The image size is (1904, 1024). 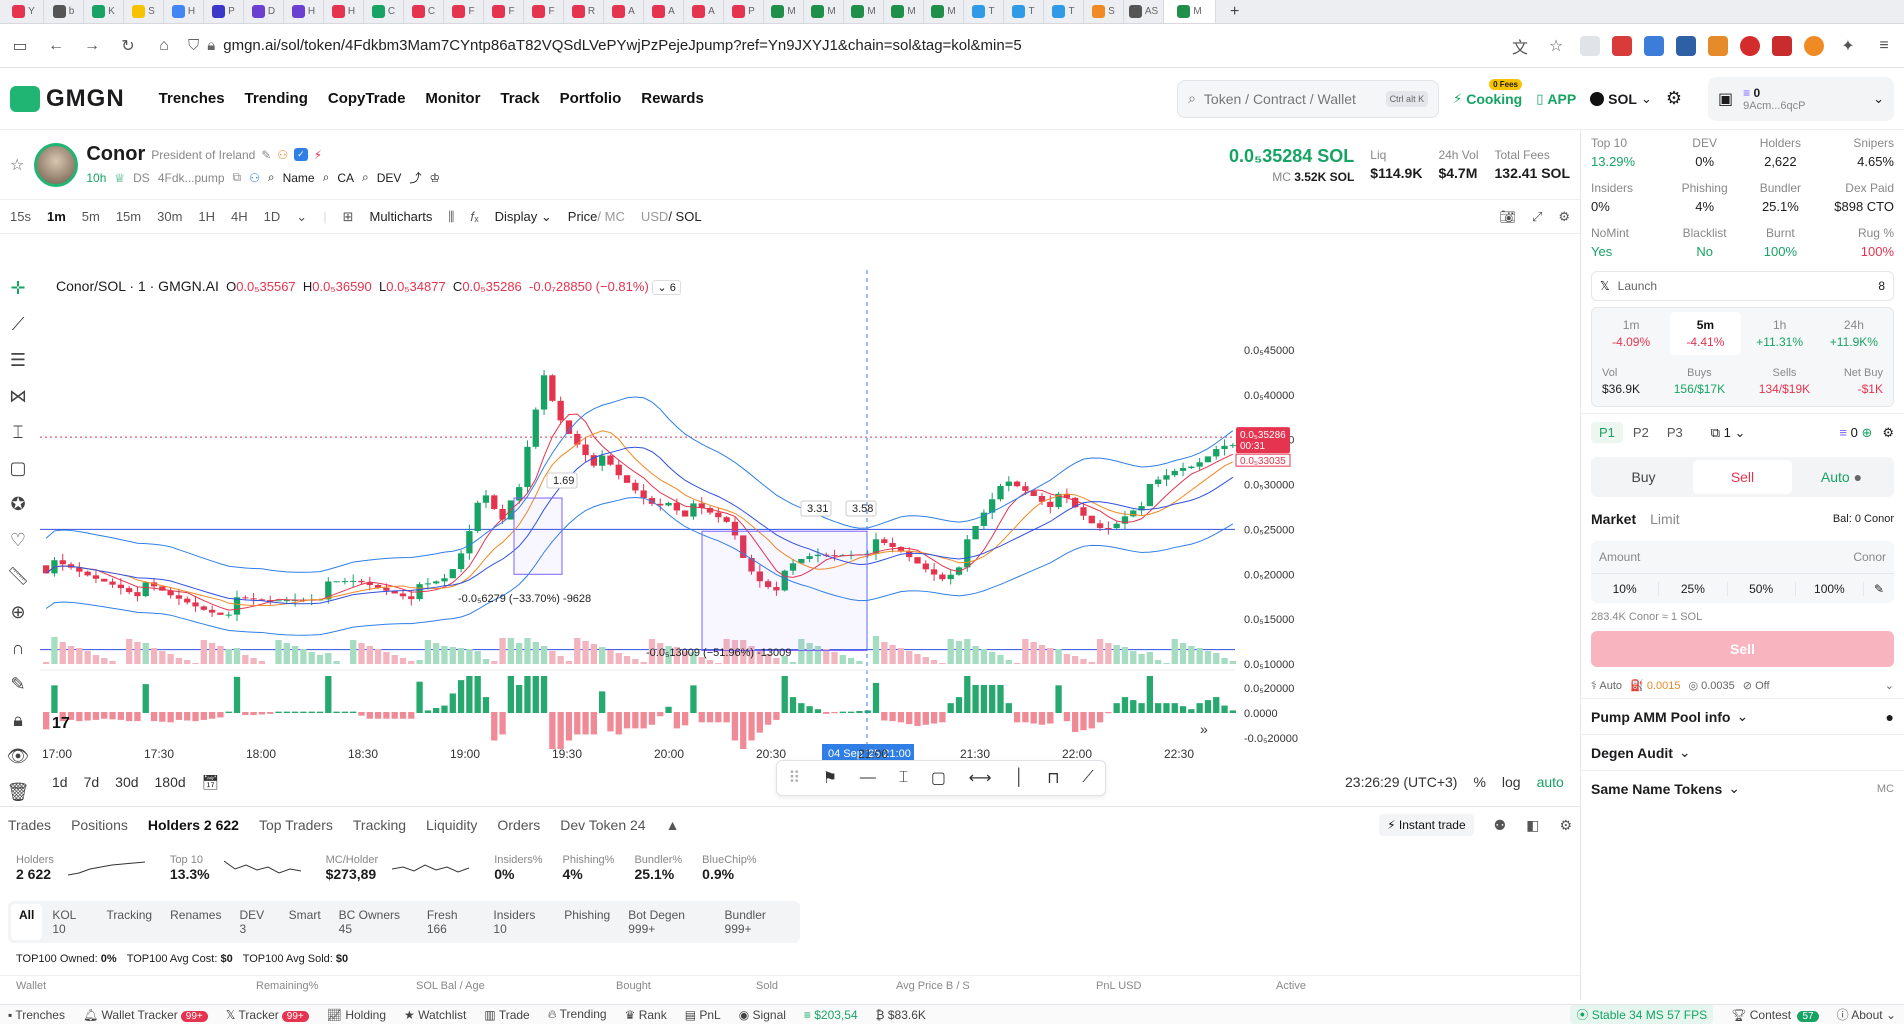 What do you see at coordinates (645, 1014) in the screenshot?
I see `status-rank: ♛ Rank` at bounding box center [645, 1014].